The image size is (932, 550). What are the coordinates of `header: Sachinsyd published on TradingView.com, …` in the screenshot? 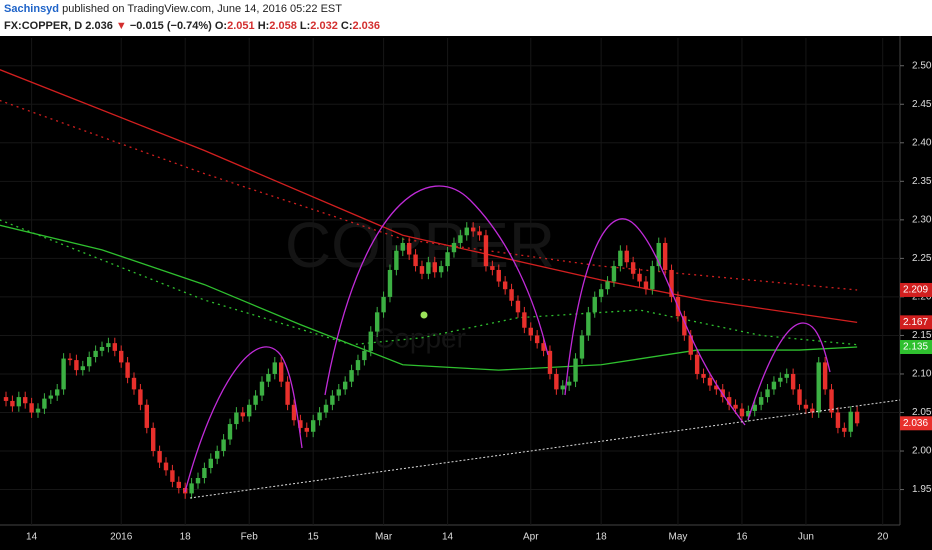 It's located at (466, 18).